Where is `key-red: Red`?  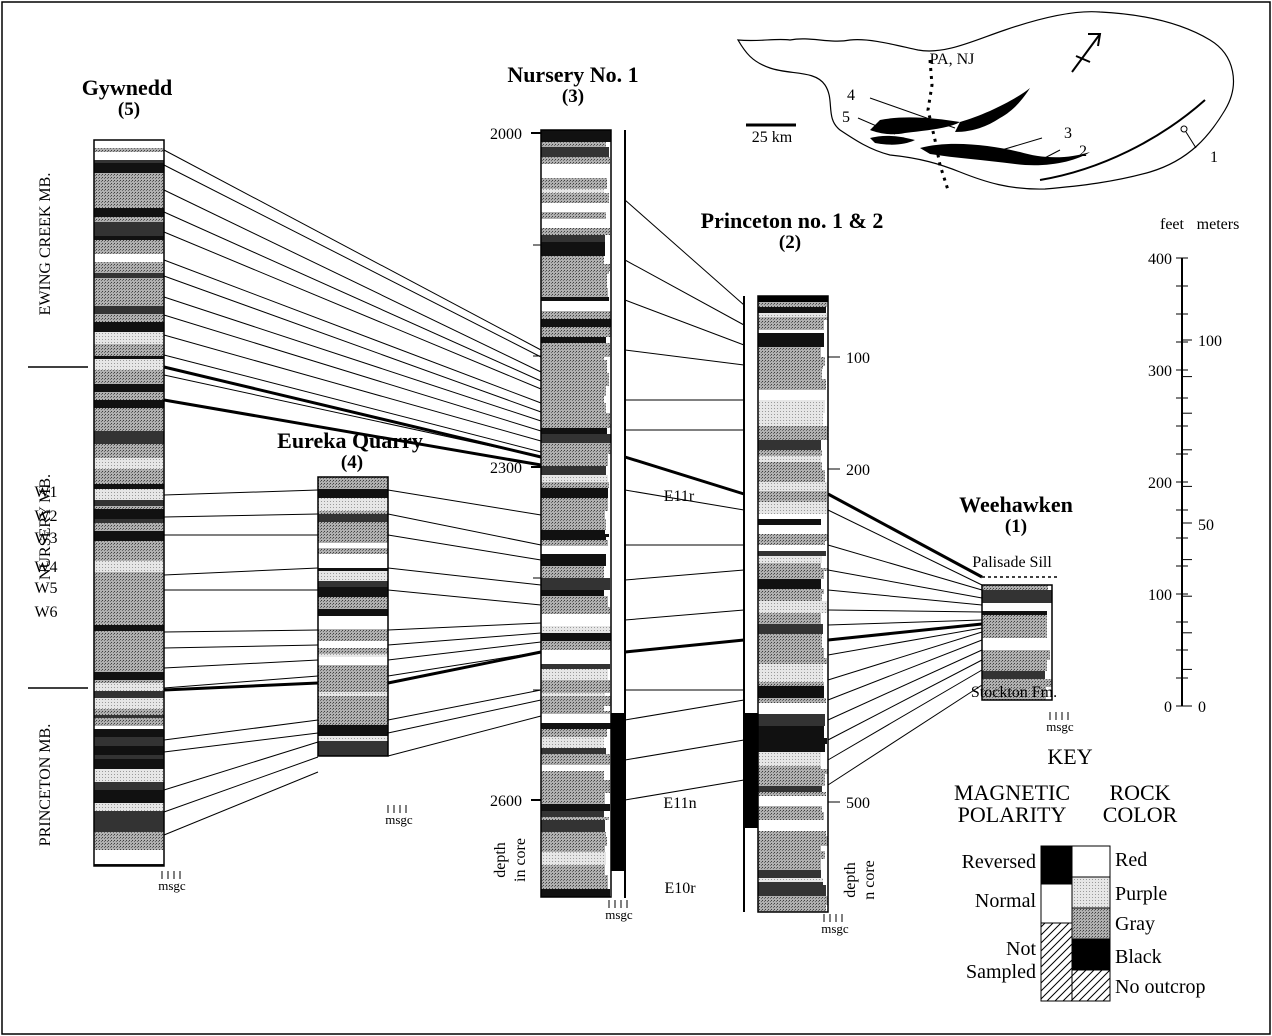 key-red: Red is located at coordinates (1131, 860).